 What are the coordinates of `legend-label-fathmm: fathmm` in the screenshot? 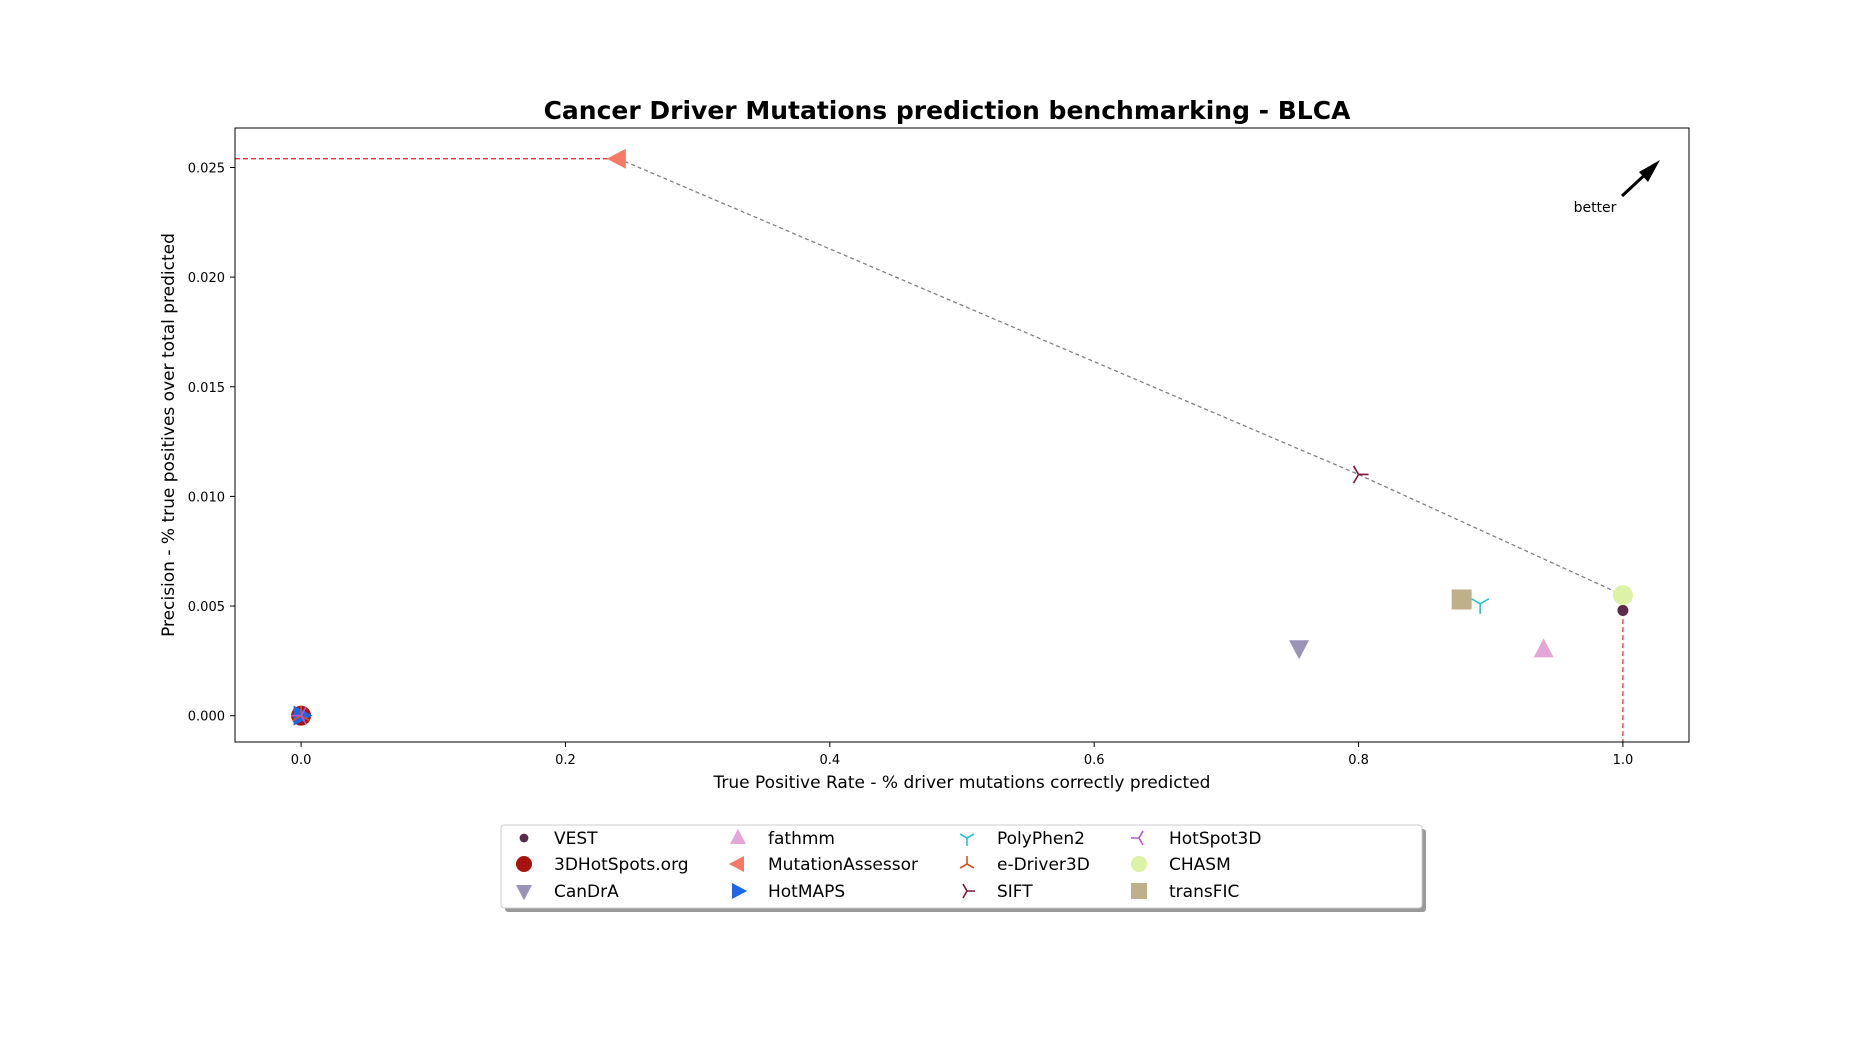 It's located at (801, 839).